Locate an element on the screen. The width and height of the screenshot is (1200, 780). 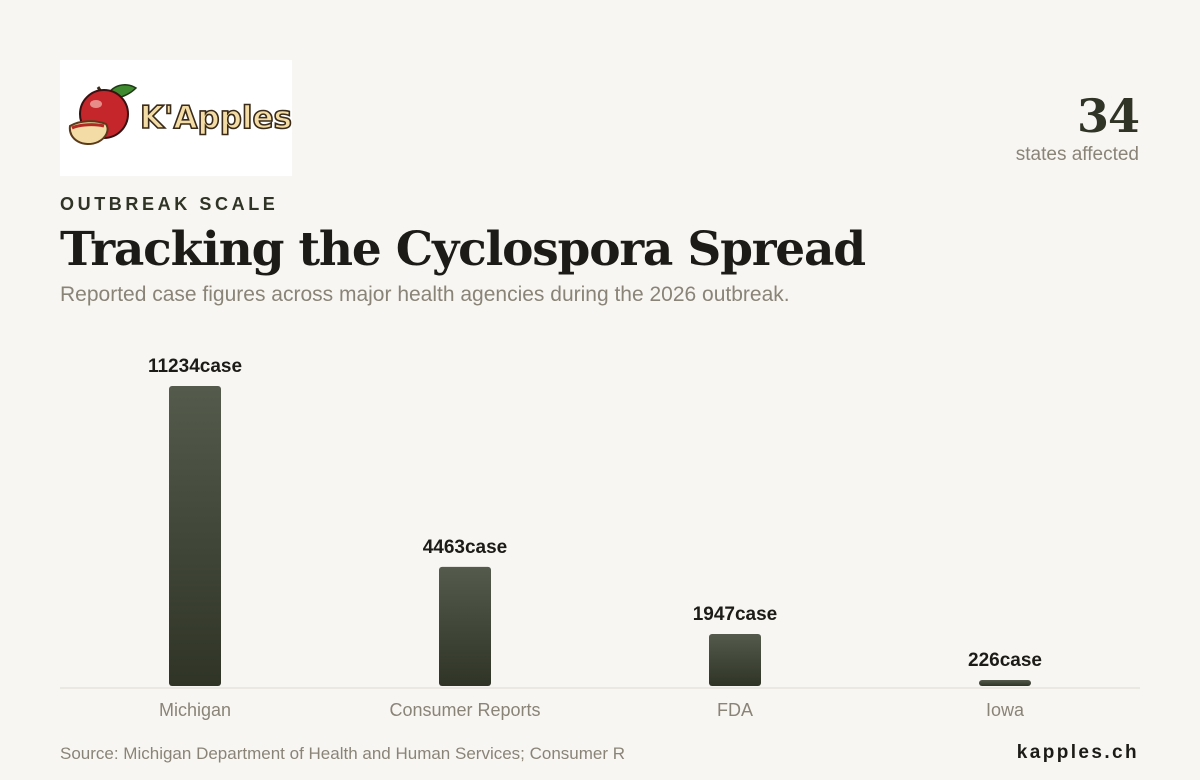
x-tick-label: Iowa is located at coordinates (1005, 710).